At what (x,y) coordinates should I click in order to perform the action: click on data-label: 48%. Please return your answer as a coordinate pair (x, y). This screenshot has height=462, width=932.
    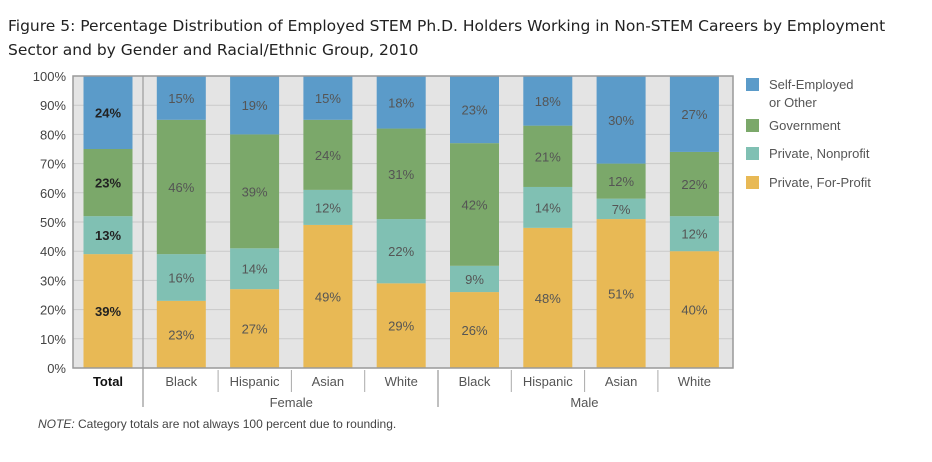
    Looking at the image, I should click on (548, 298).